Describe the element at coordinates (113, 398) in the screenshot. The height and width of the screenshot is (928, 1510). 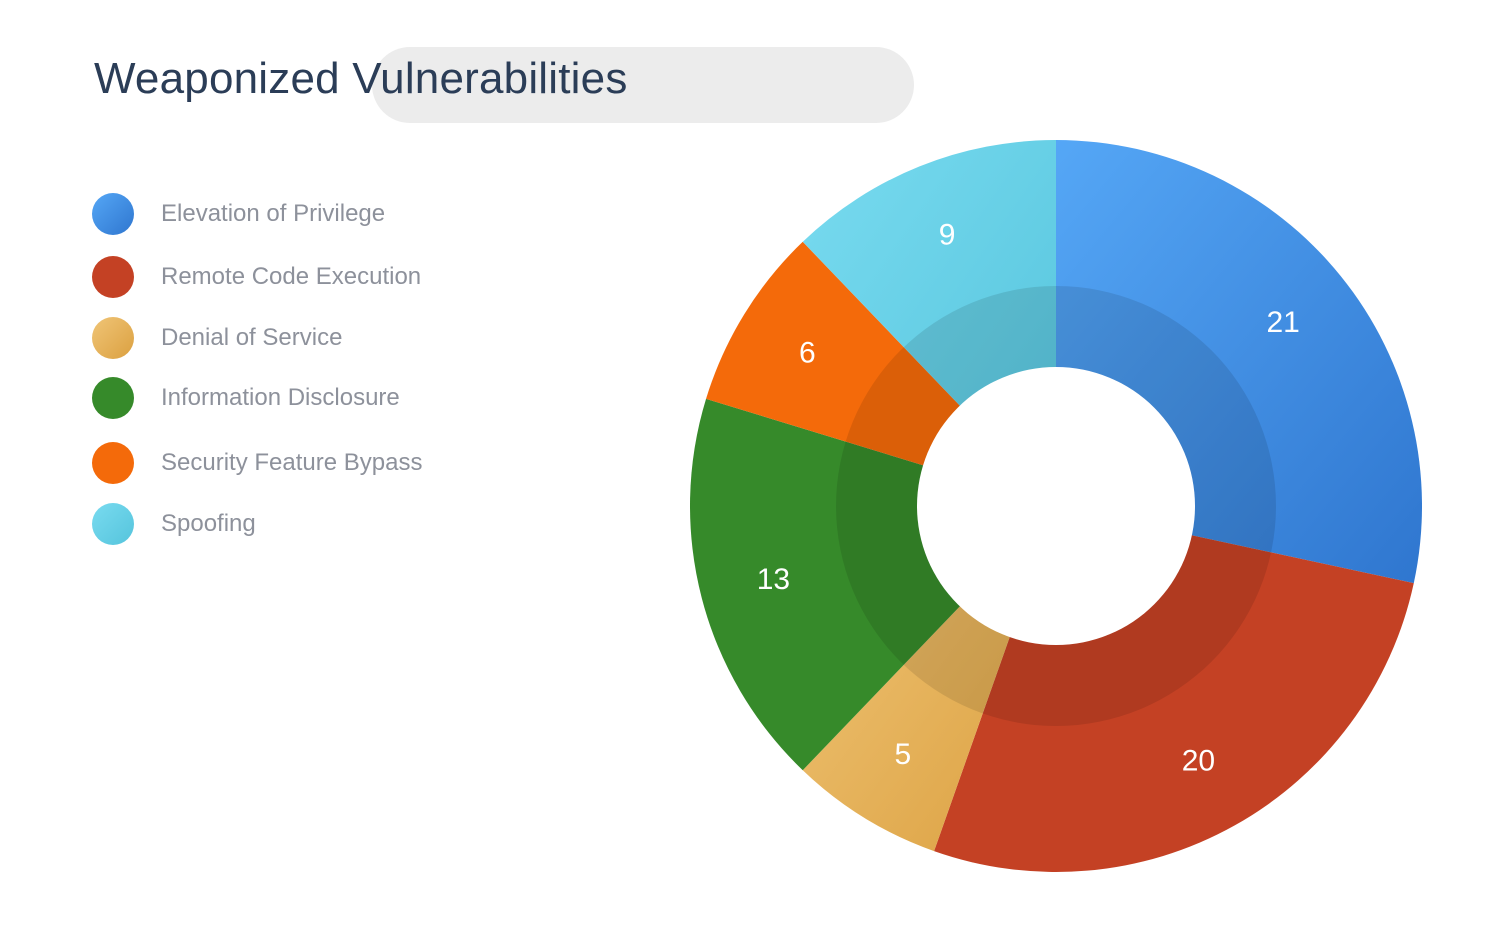
I see `legend-swatch-information-disclosure` at that location.